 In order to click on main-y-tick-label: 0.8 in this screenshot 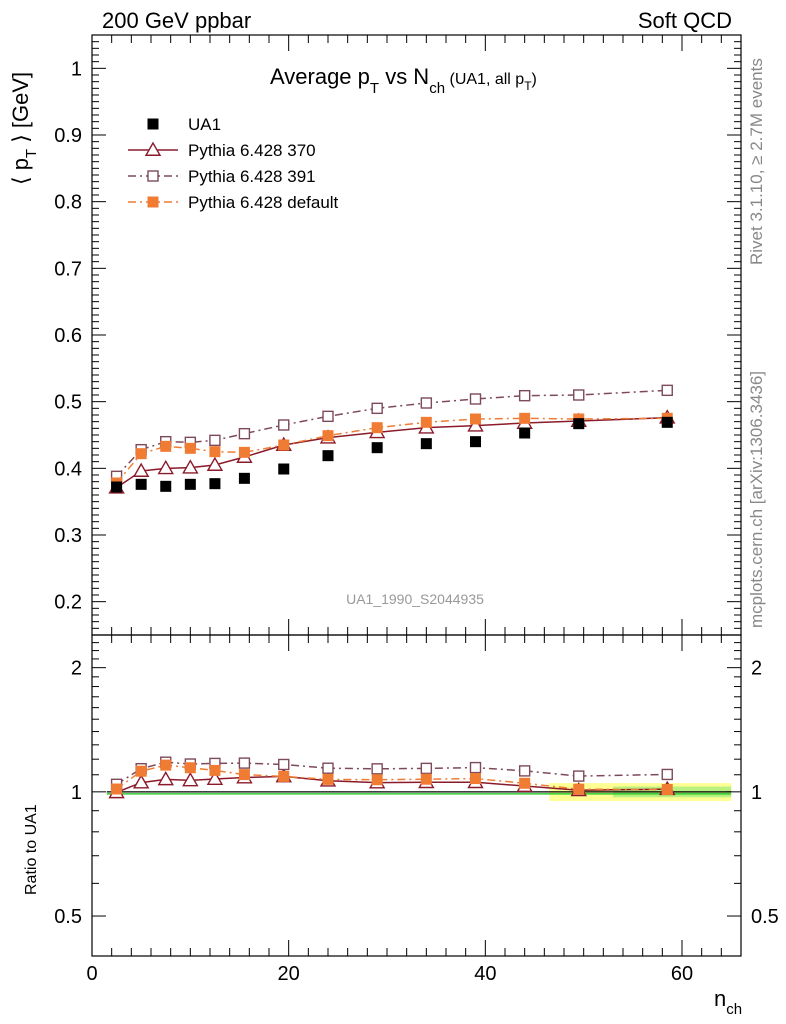, I will do `click(68, 203)`.